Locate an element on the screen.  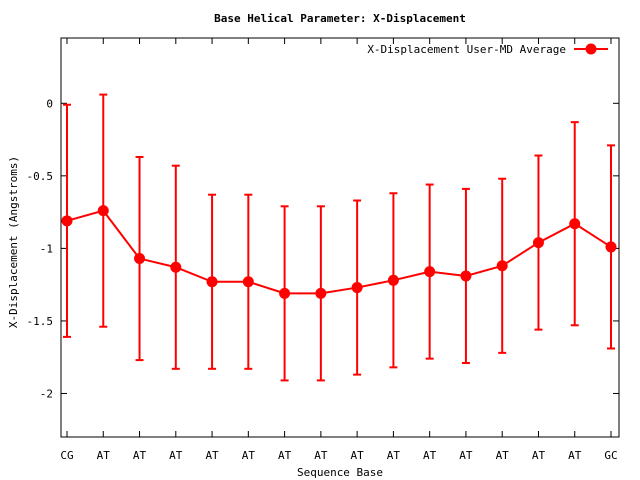
y-tick-label: -1.5 is located at coordinates (40, 321).